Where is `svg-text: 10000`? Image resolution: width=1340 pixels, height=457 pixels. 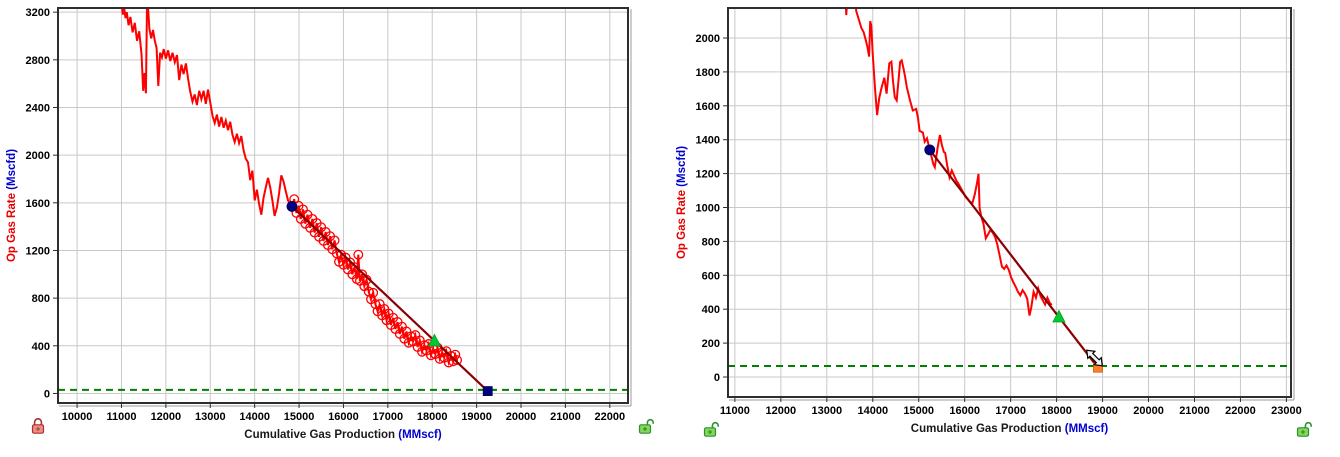 svg-text: 10000 is located at coordinates (77, 417).